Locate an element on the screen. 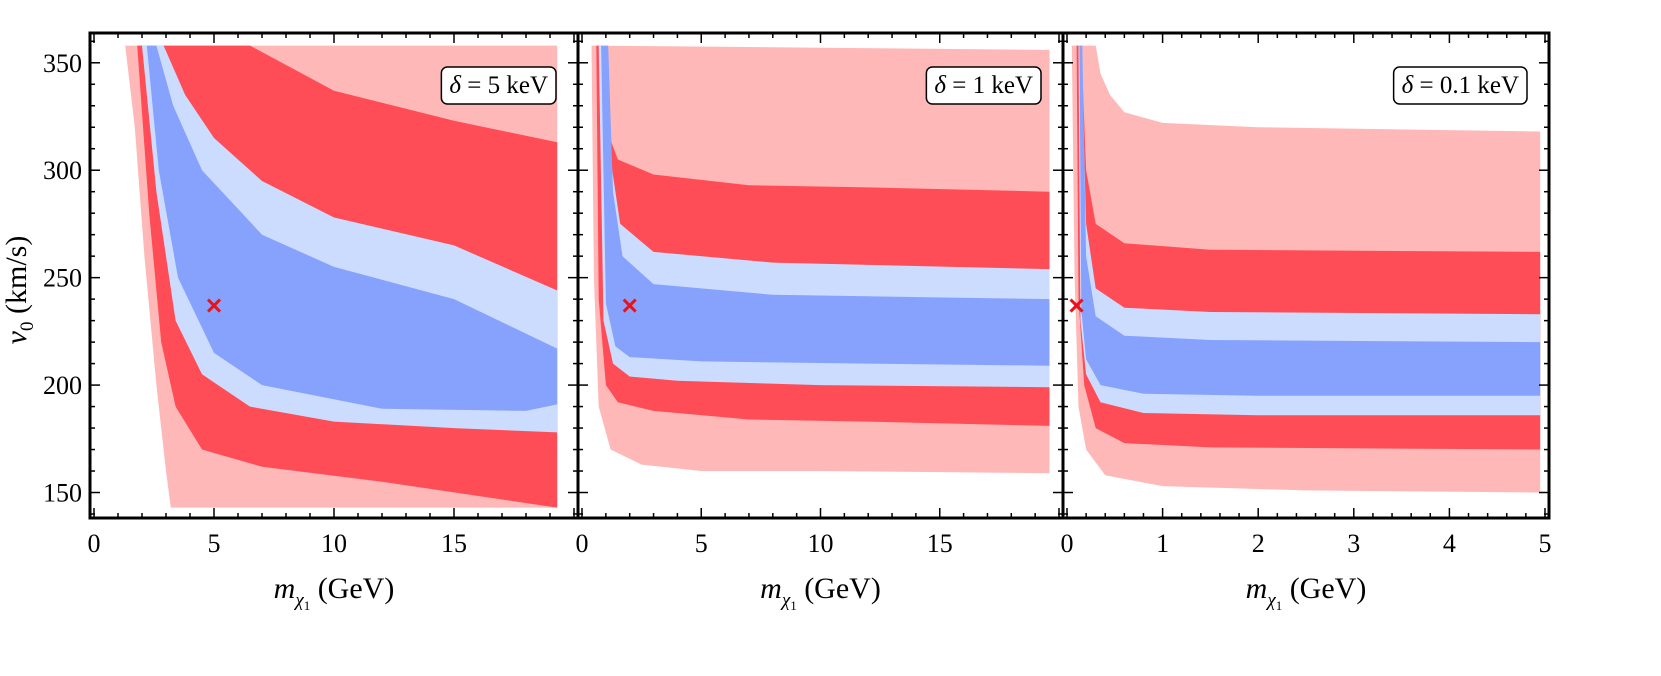 The height and width of the screenshot is (676, 1661). y-tick-label: 300 is located at coordinates (62, 170).